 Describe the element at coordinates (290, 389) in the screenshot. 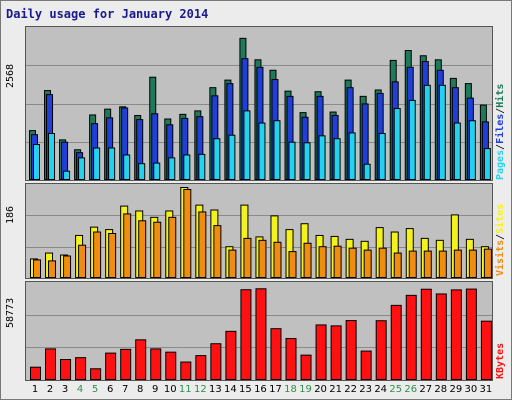

I see `x-tick-label: 18` at that location.